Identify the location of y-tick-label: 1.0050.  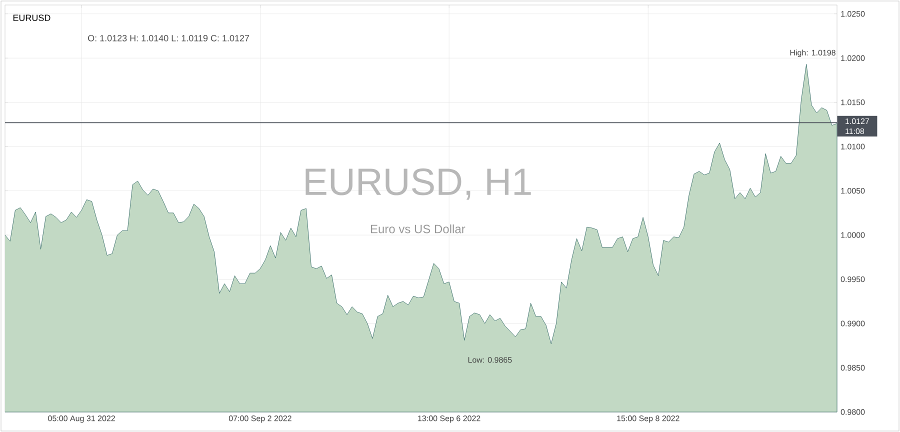
(853, 191).